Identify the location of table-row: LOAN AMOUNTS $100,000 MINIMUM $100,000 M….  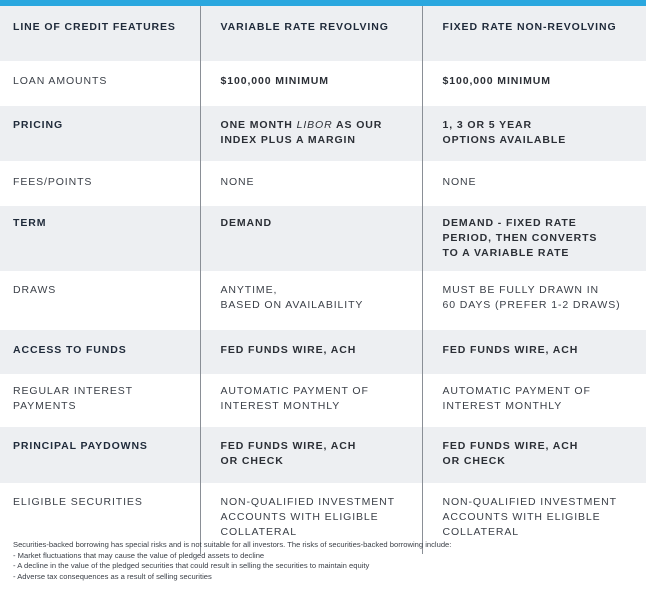
(323, 83).